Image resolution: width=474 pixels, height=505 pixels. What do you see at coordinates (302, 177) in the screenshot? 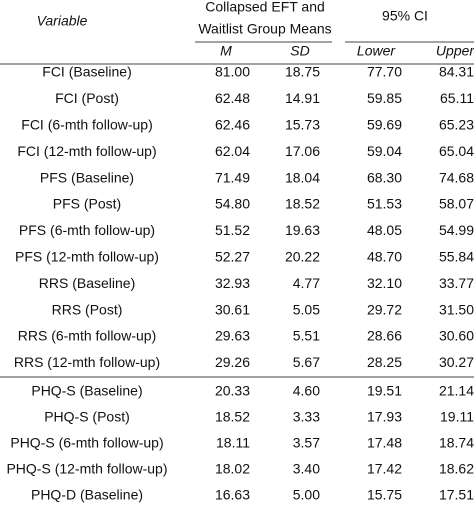
I see `cell: 18.04` at bounding box center [302, 177].